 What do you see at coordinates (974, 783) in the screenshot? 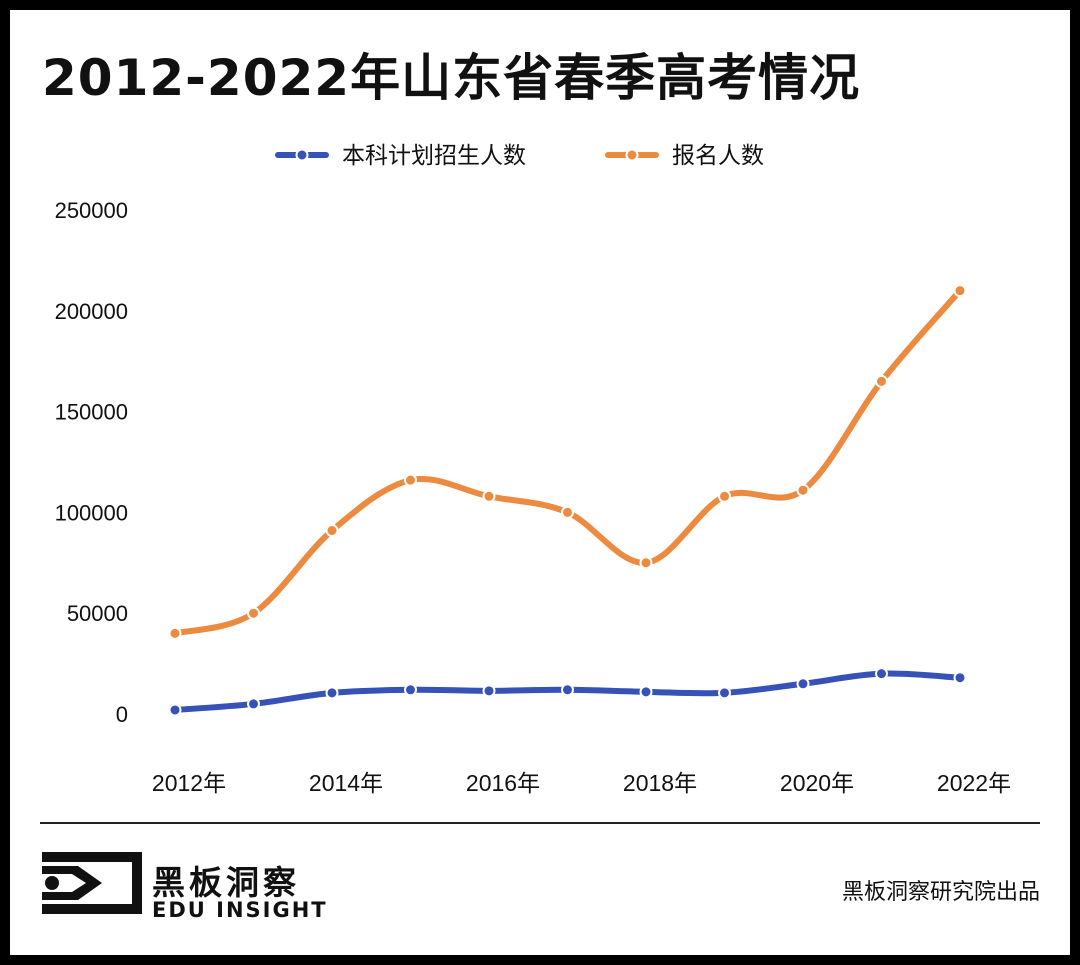
I see `x-tick-label: 2022年` at bounding box center [974, 783].